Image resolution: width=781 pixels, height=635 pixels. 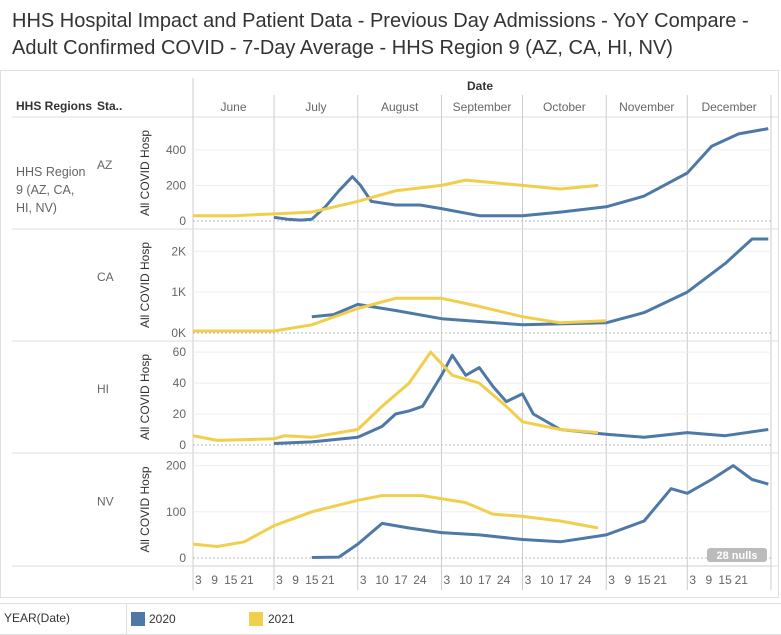 I want to click on series-line-HI-2021, so click(x=395, y=396).